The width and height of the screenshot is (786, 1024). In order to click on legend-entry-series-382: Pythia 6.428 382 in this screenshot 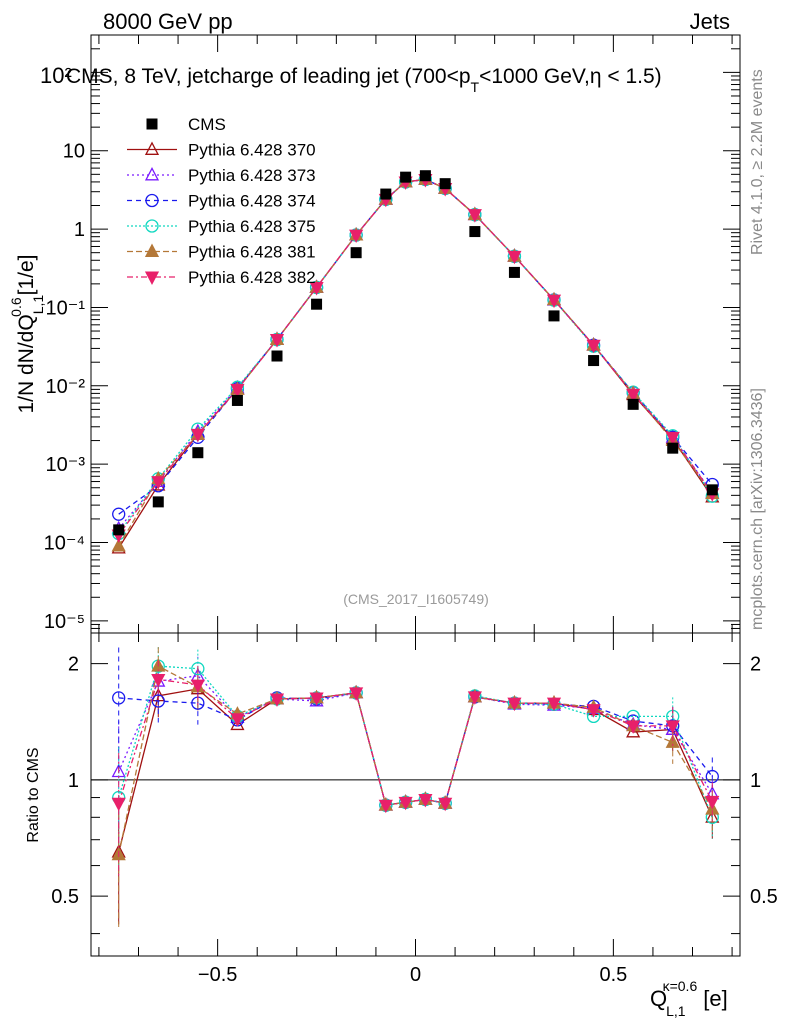, I will do `click(221, 277)`.